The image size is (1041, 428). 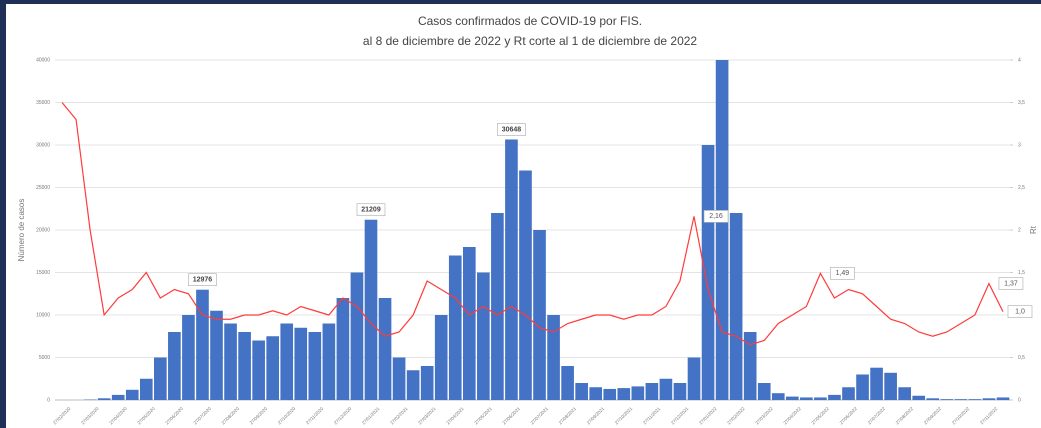 What do you see at coordinates (1021, 273) in the screenshot?
I see `y2-tick-label: 1,5` at bounding box center [1021, 273].